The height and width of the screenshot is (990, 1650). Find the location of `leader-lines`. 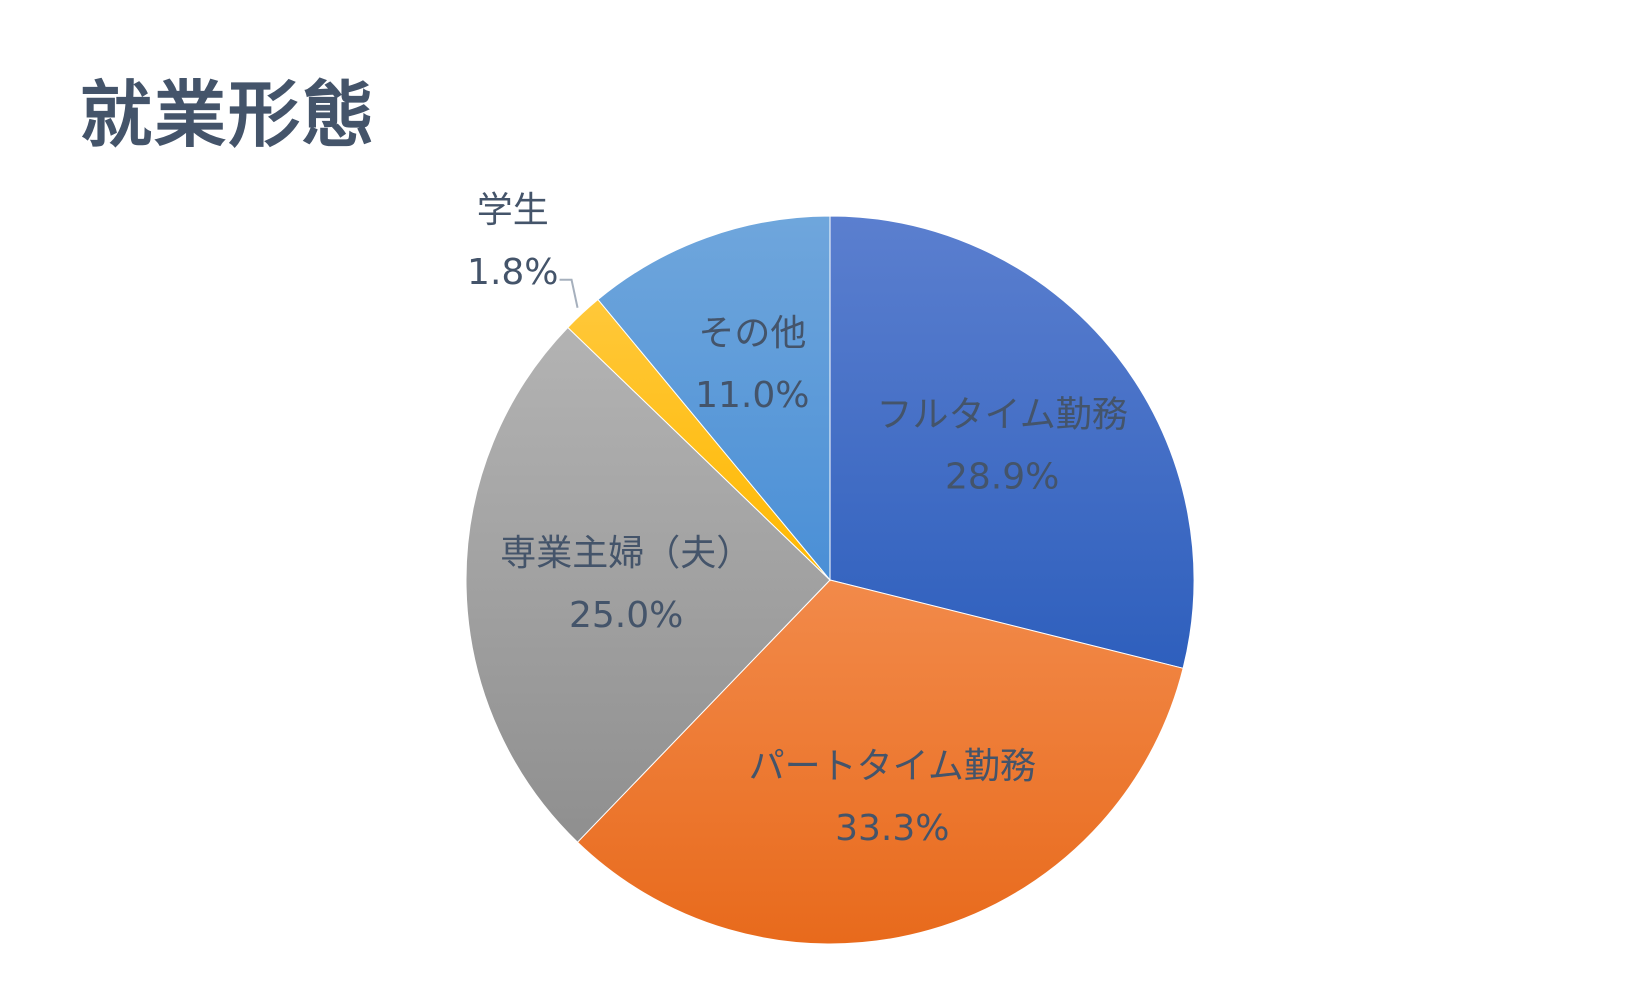

leader-lines is located at coordinates (569, 293).